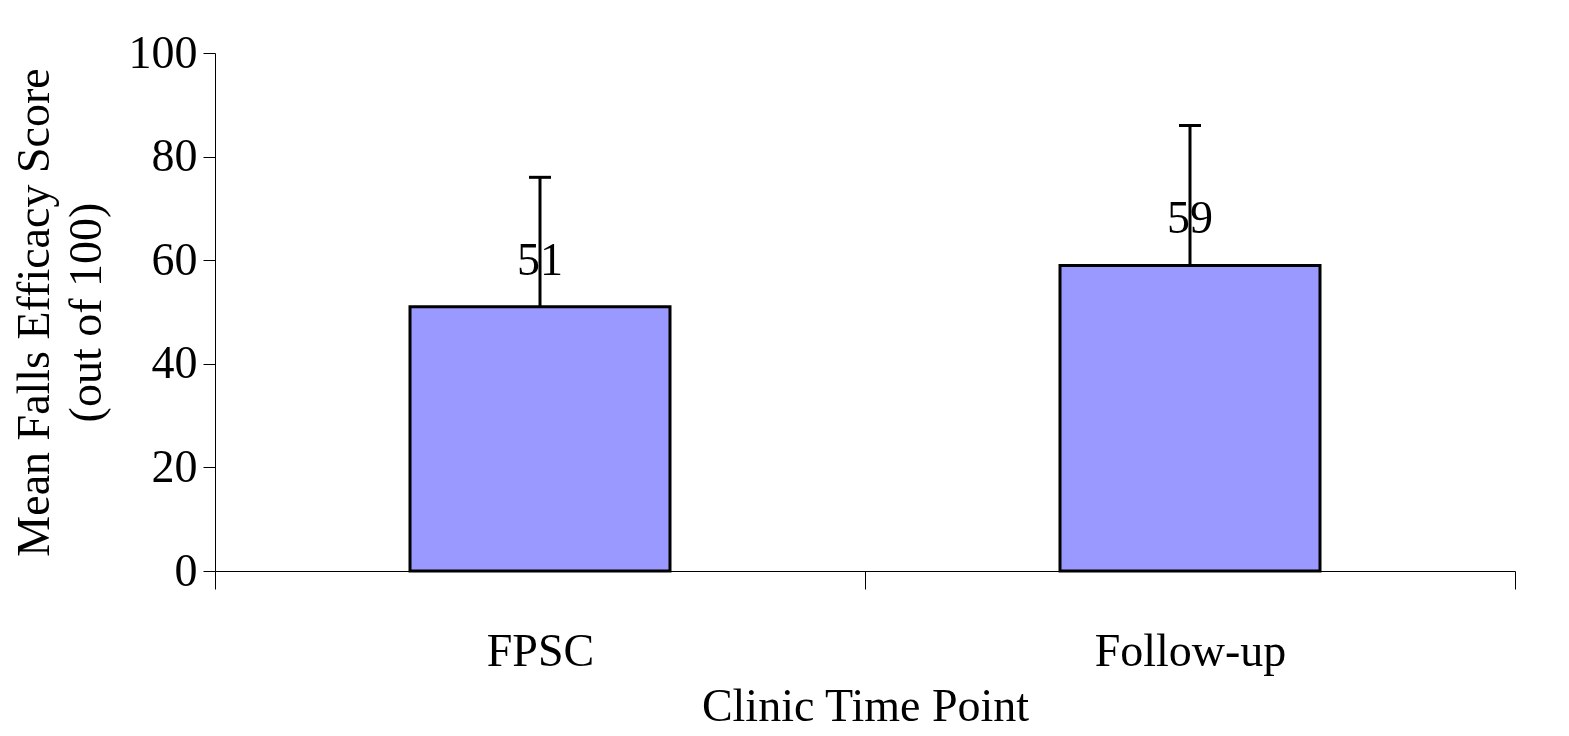 This screenshot has width=1569, height=736. What do you see at coordinates (174, 156) in the screenshot?
I see `y-tick-label: 80` at bounding box center [174, 156].